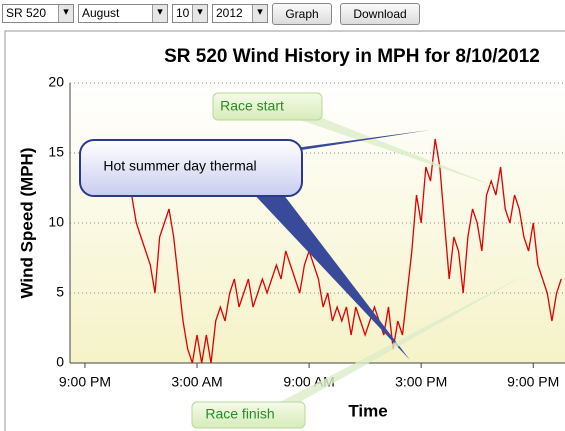  I want to click on race-finish-label: Race finish, so click(239, 414).